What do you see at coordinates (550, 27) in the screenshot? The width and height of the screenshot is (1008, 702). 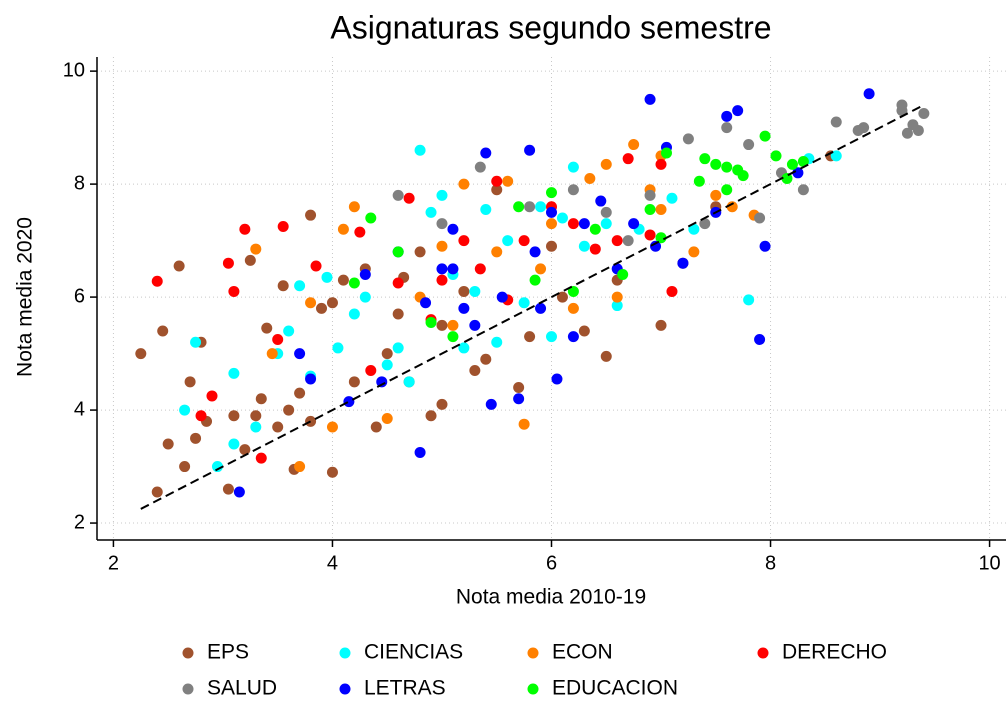 I see `chart-title: Asignaturas segundo semestre` at bounding box center [550, 27].